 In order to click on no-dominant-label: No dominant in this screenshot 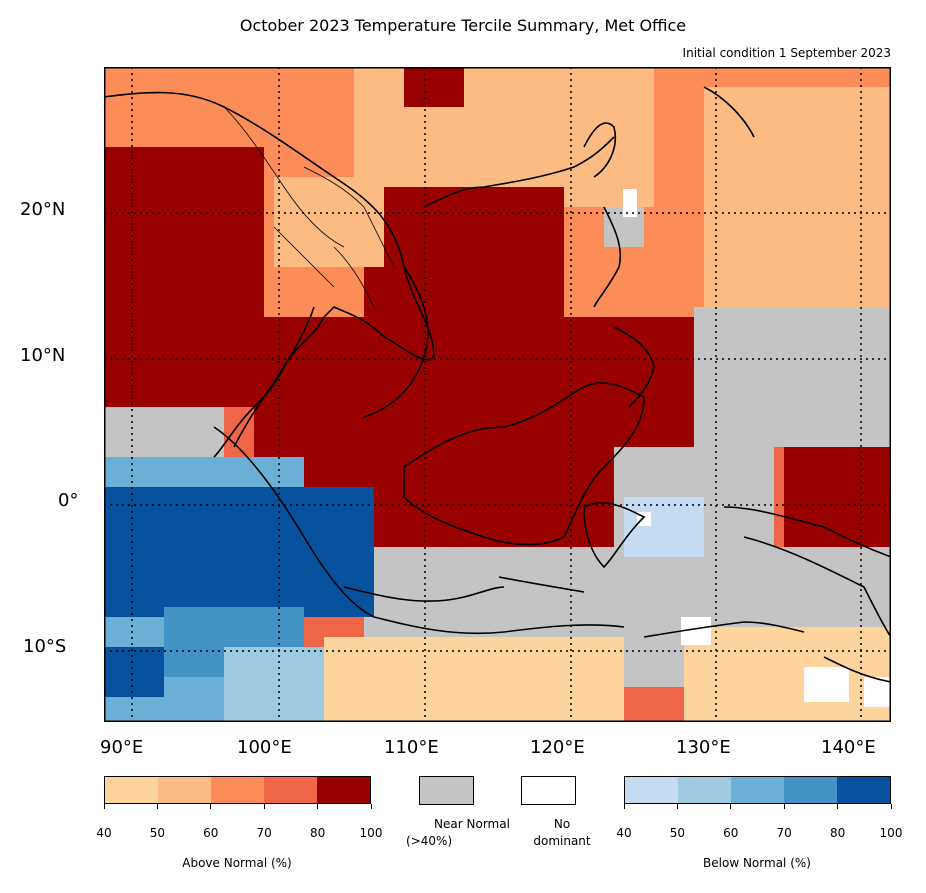, I will do `click(561, 833)`.